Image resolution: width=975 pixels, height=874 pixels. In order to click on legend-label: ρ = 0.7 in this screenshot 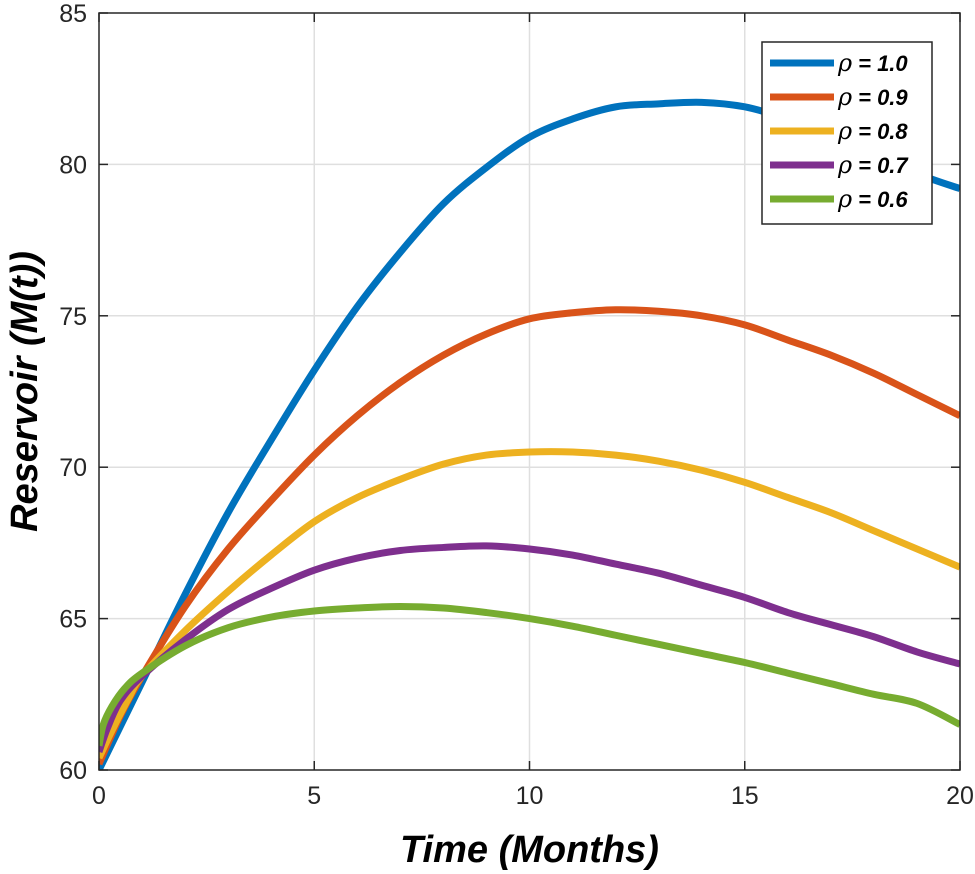, I will do `click(873, 165)`.